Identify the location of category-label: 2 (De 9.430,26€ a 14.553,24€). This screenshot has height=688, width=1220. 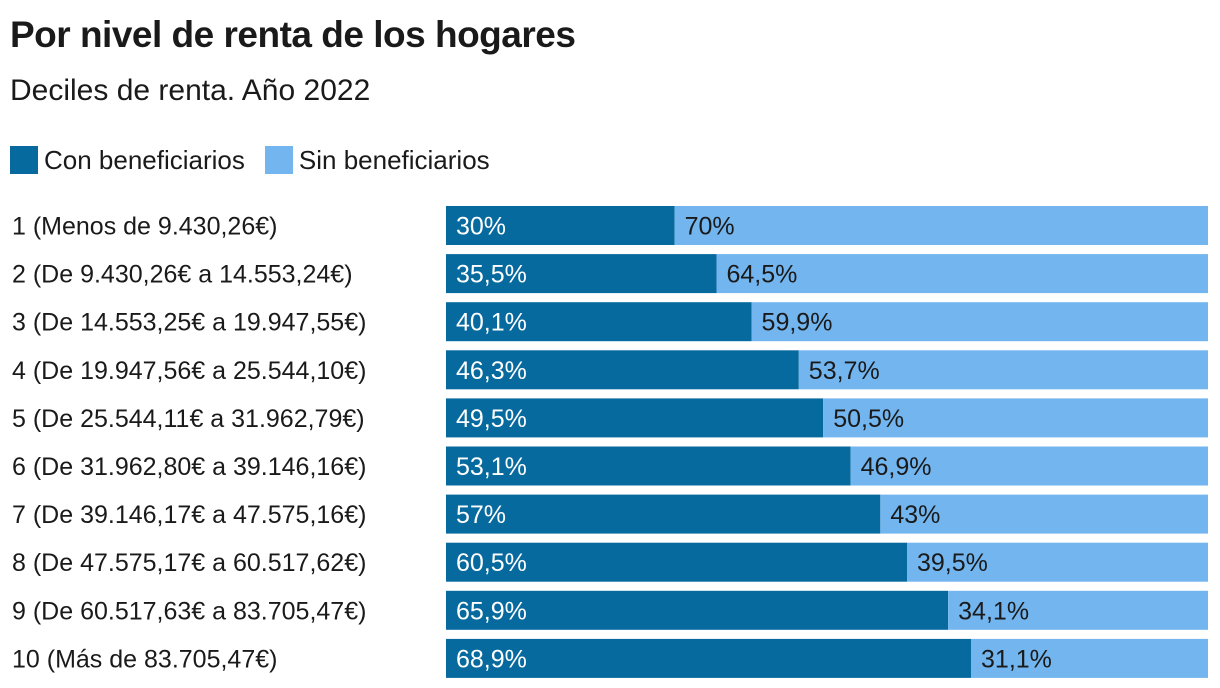
(182, 275).